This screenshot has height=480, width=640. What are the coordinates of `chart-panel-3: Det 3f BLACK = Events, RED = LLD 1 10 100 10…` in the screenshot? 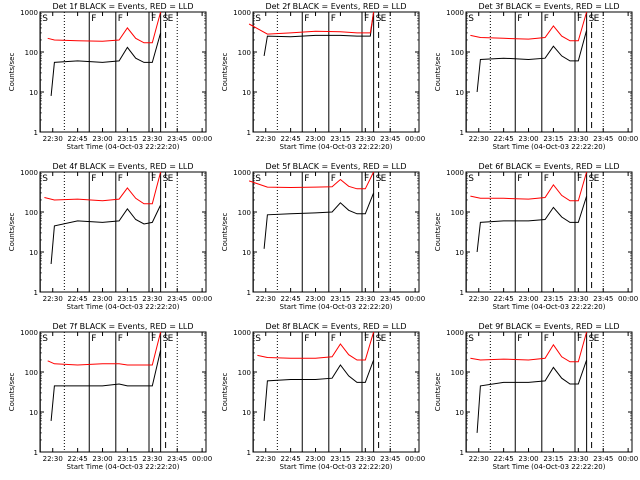 It's located at (536, 76).